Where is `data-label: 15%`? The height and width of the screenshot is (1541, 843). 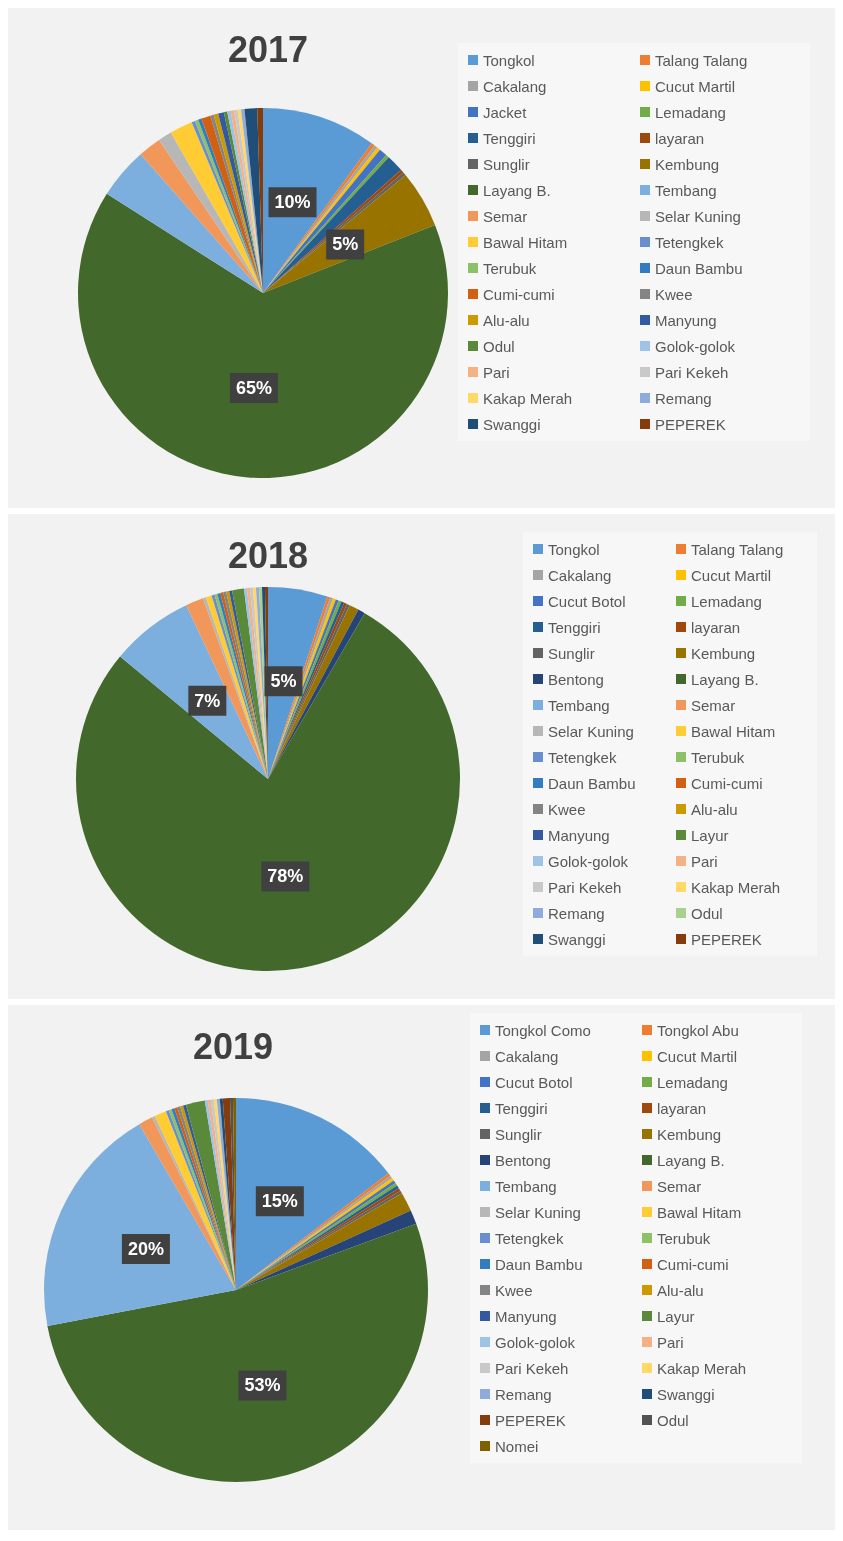
data-label: 15% is located at coordinates (279, 1201).